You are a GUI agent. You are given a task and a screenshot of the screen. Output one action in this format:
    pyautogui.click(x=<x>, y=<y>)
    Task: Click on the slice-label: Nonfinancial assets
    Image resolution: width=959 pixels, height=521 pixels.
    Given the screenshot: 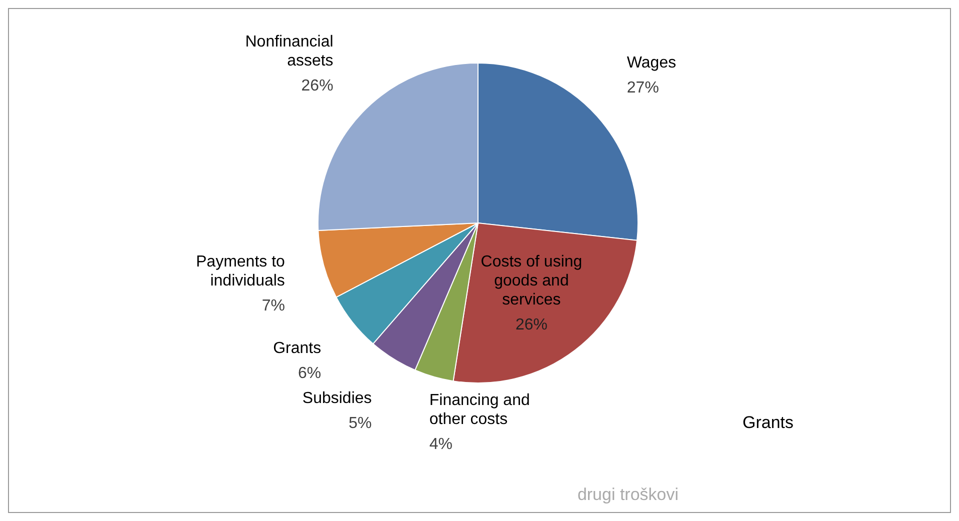 What is the action you would take?
    pyautogui.click(x=289, y=52)
    